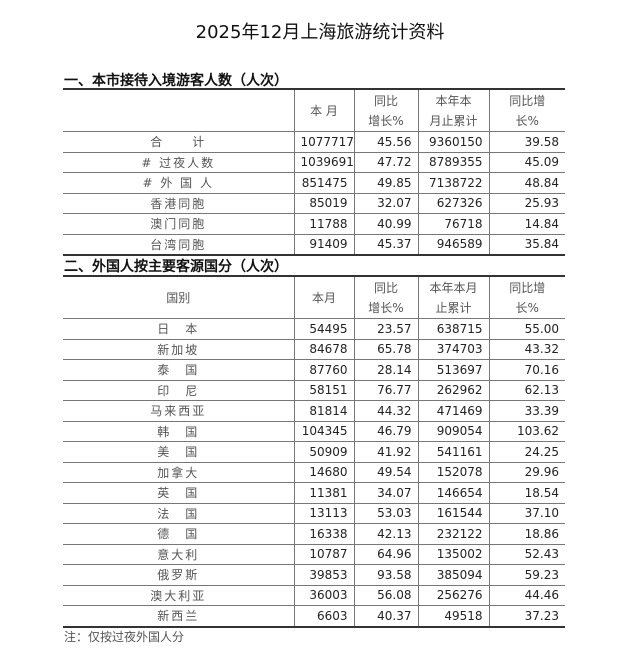 The image size is (640, 669). What do you see at coordinates (453, 297) in the screenshot?
I see `column-header: 本年本月 止累计` at bounding box center [453, 297].